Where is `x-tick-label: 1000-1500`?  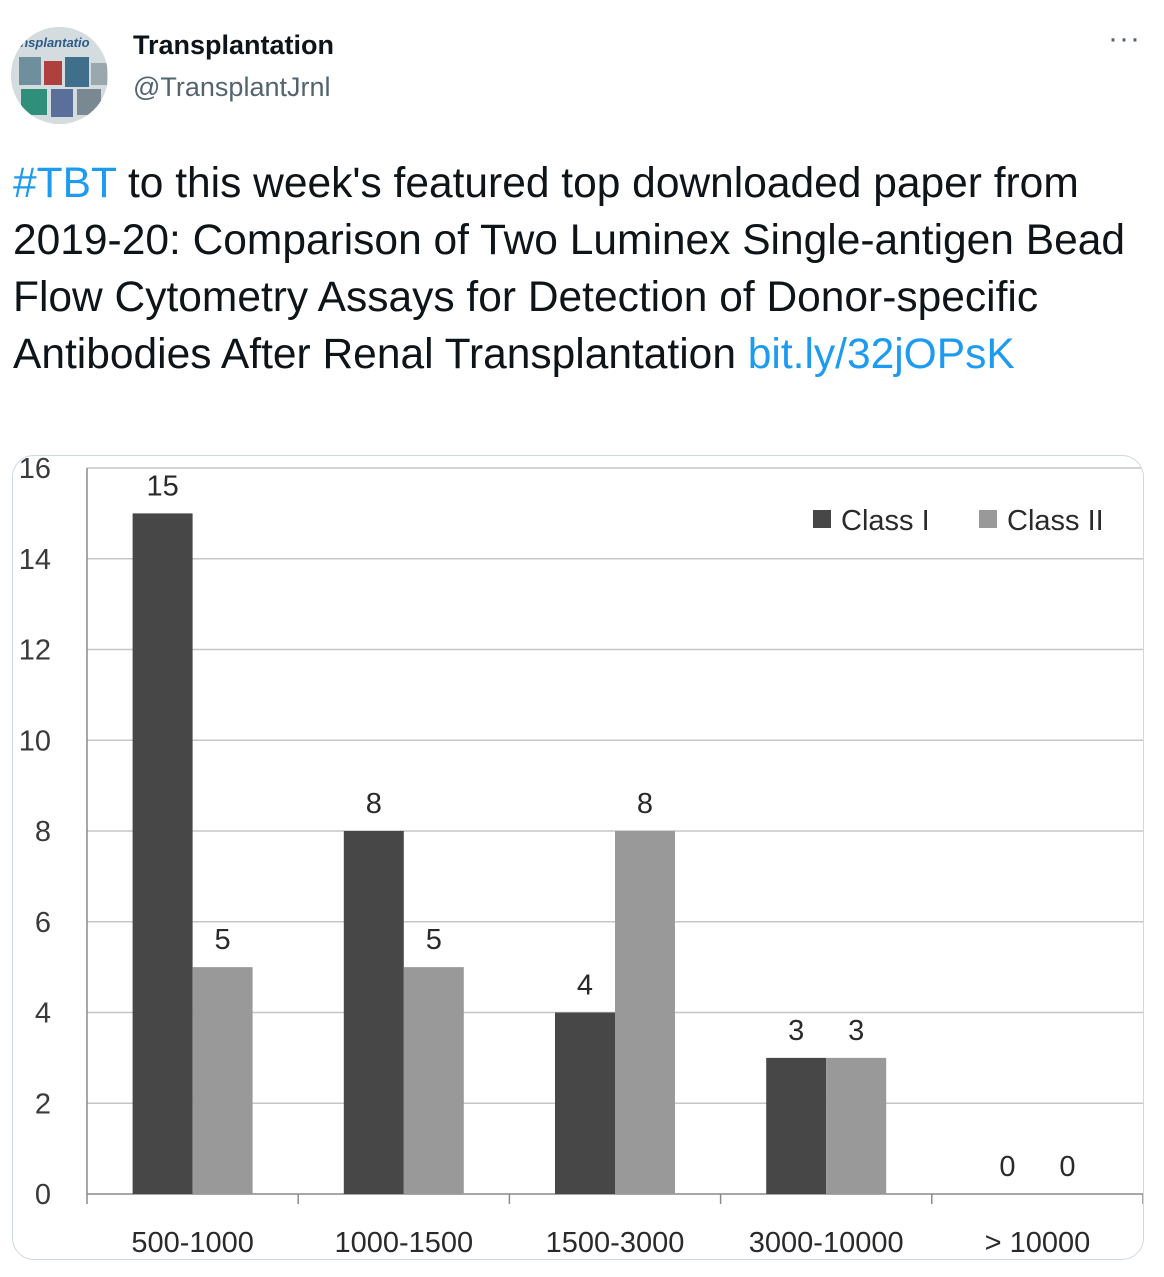
x-tick-label: 1000-1500 is located at coordinates (403, 1243).